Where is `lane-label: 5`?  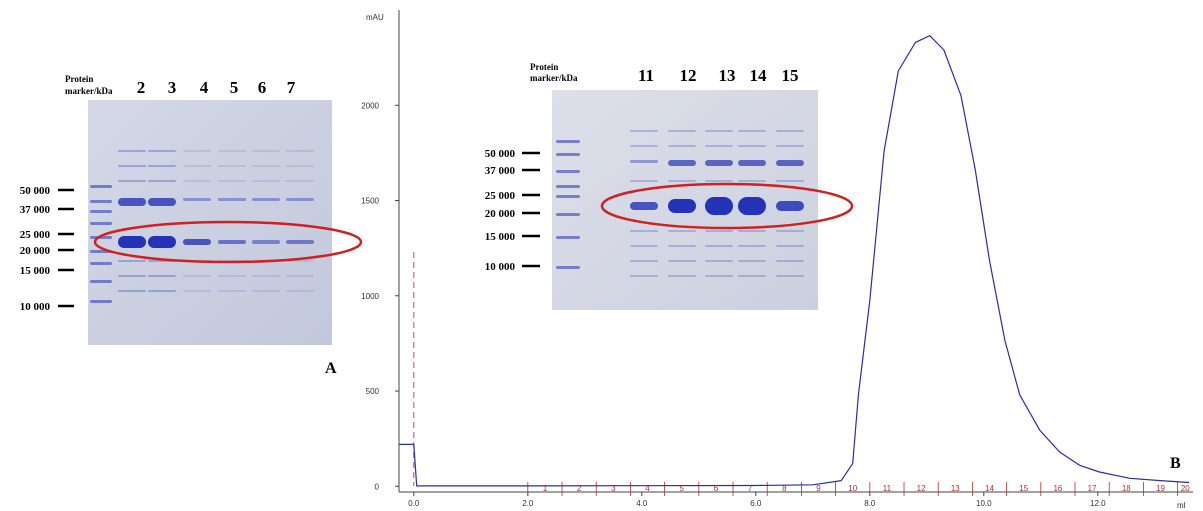 lane-label: 5 is located at coordinates (234, 87).